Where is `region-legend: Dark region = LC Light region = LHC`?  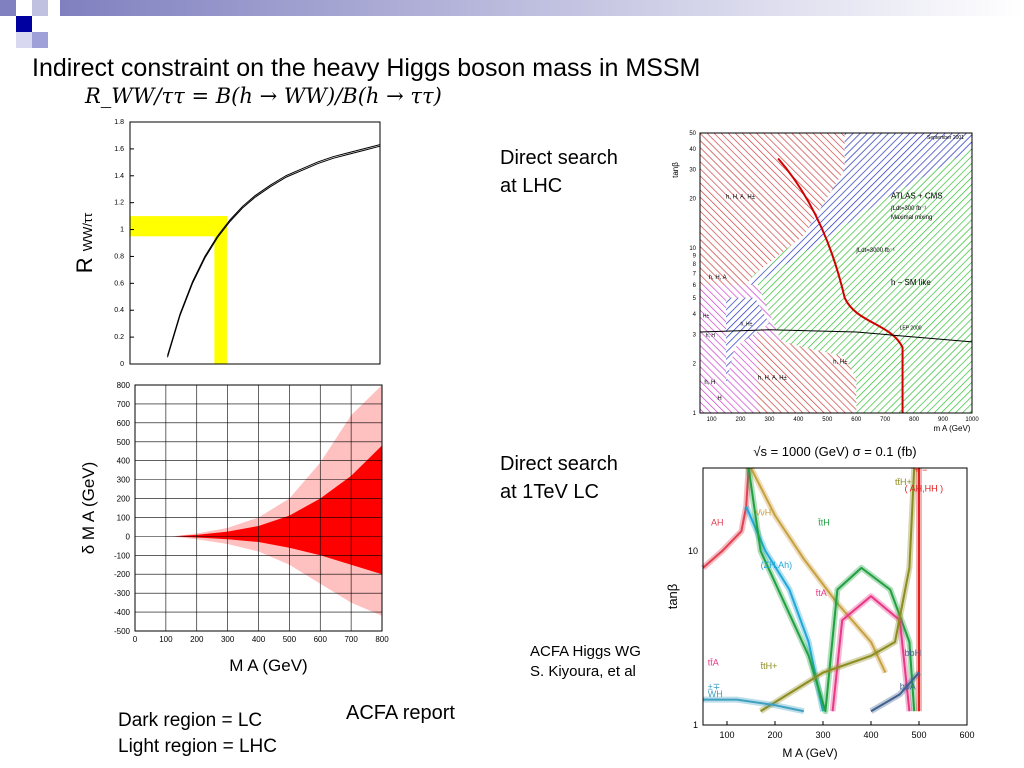 region-legend: Dark region = LC Light region = LHC is located at coordinates (197, 734).